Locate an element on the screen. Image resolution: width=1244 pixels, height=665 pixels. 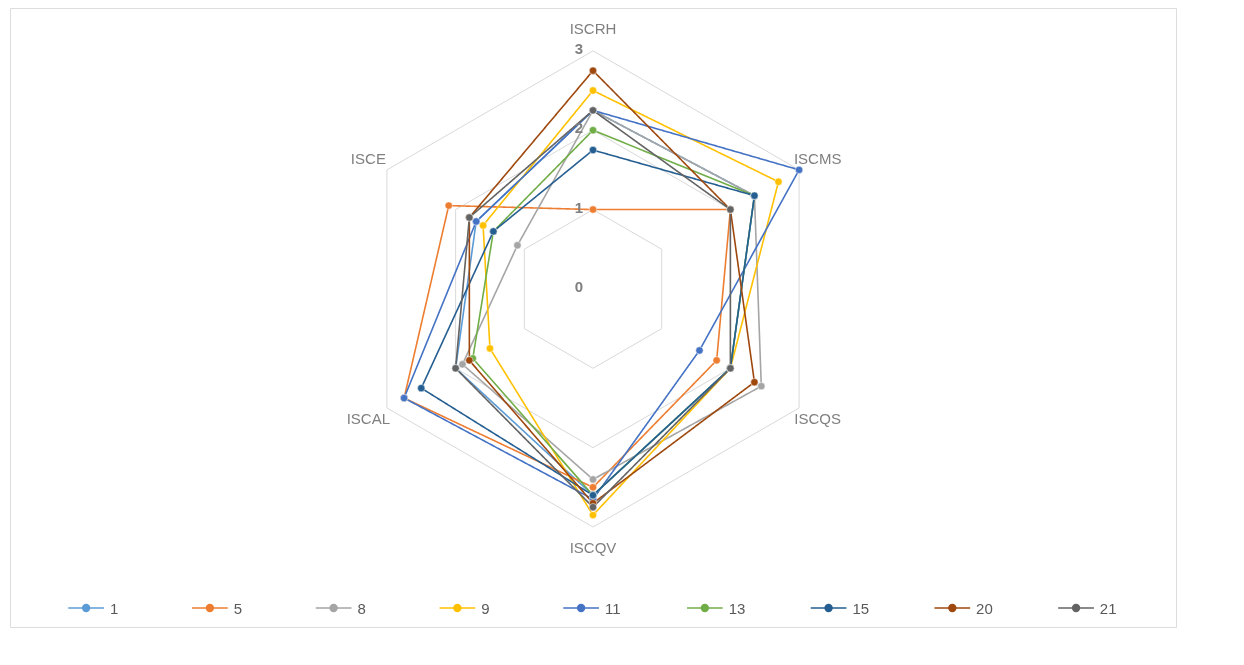
legend-label: 11 is located at coordinates (612, 608).